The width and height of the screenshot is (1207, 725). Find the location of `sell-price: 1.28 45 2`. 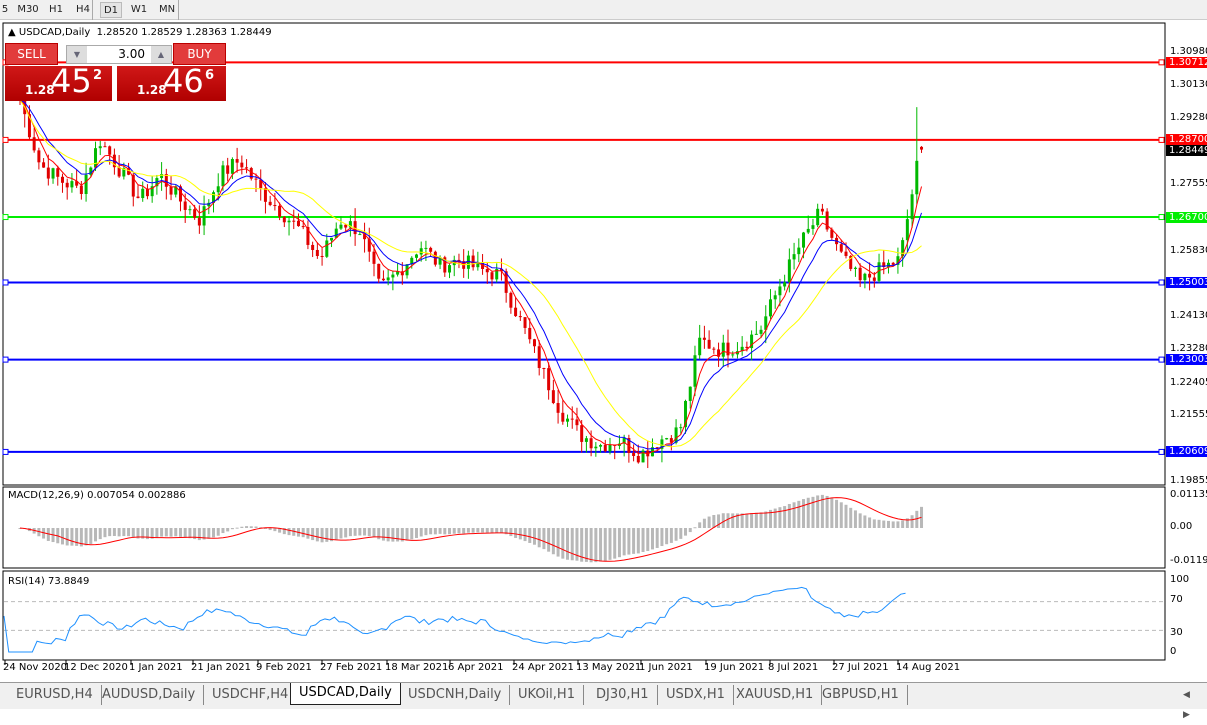

sell-price: 1.28 45 2 is located at coordinates (58, 81).